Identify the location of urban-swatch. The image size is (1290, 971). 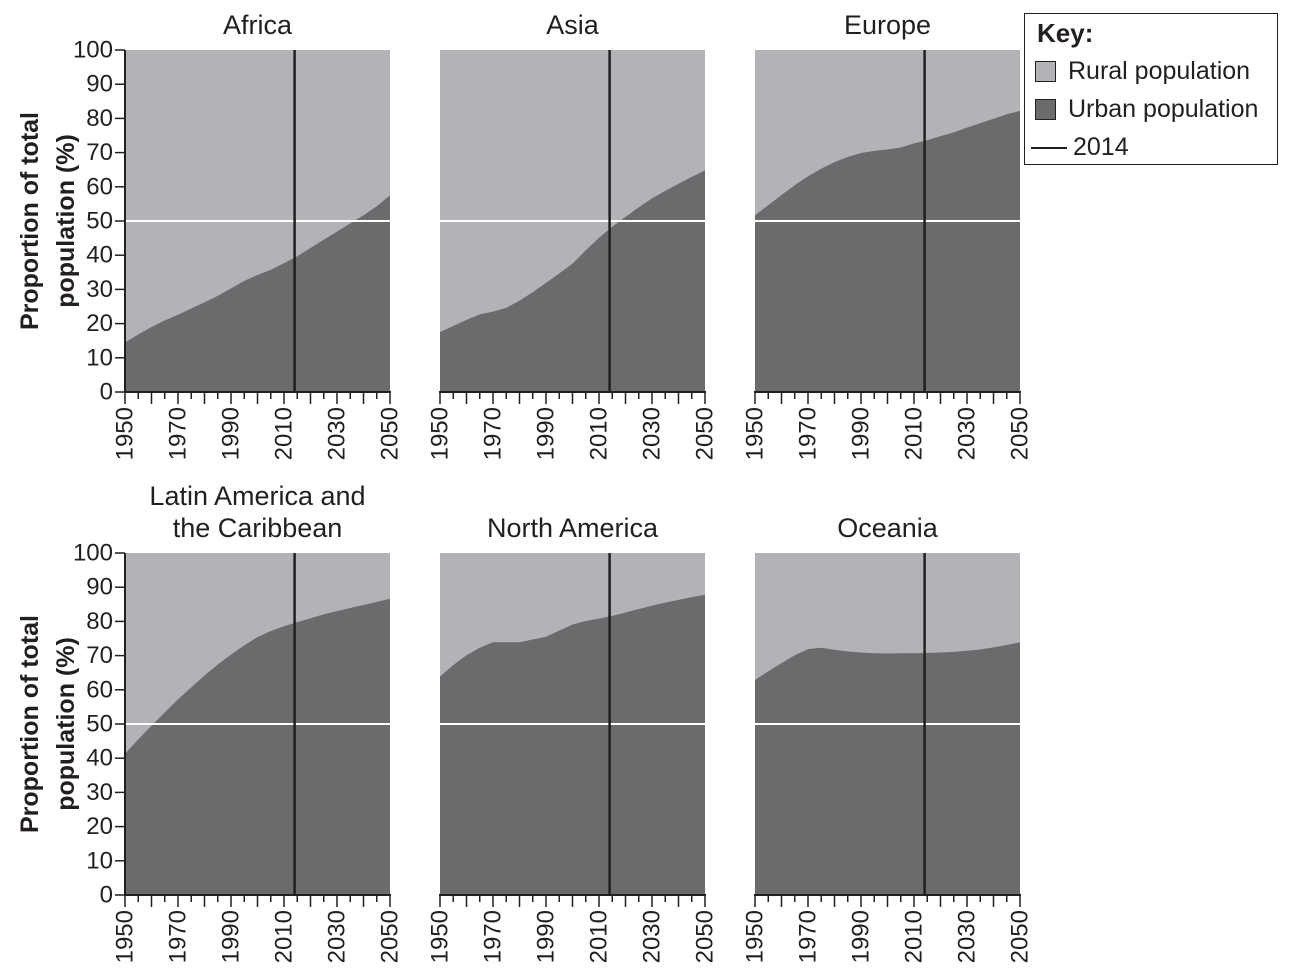
(1045, 109).